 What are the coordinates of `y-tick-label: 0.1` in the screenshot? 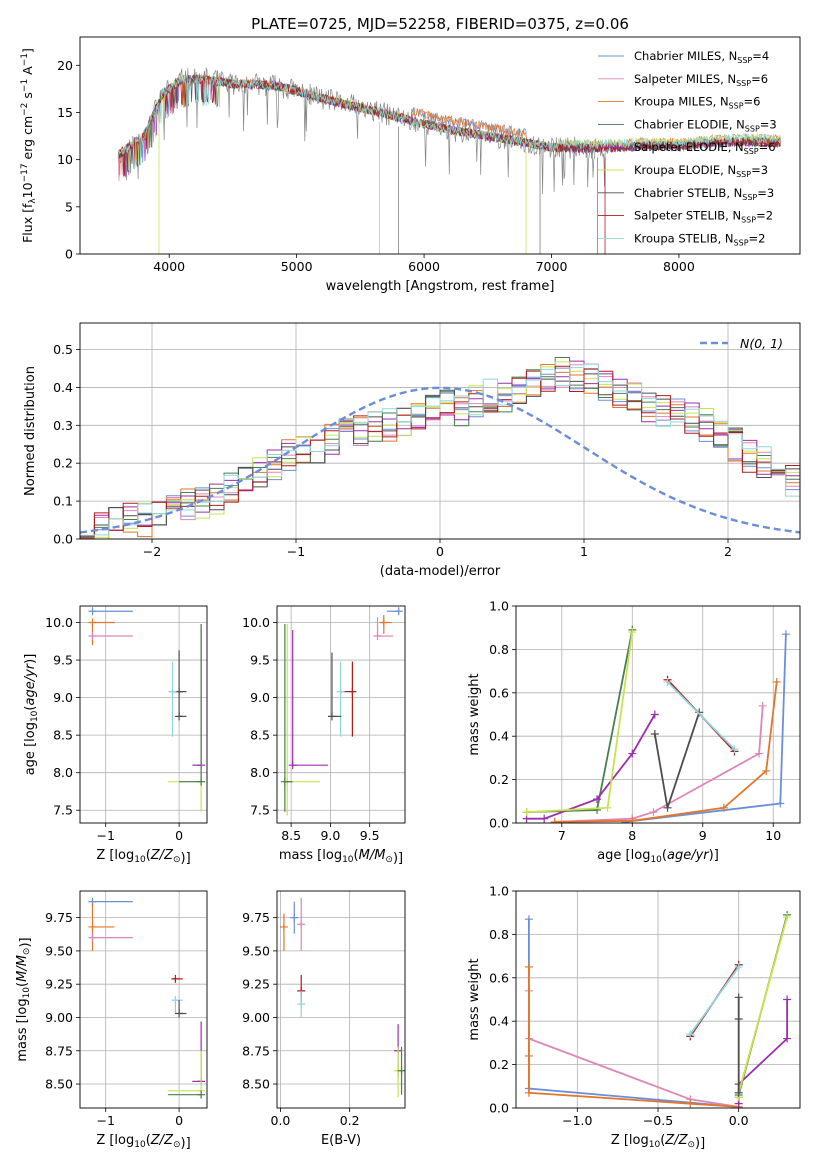 It's located at (63, 501).